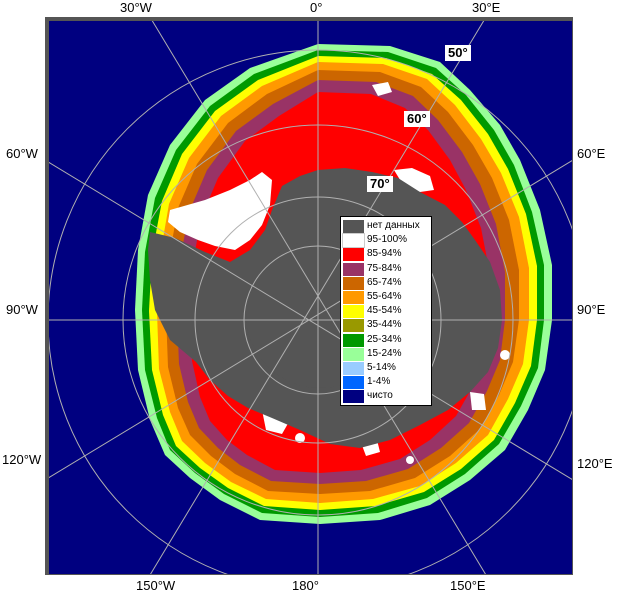 Image resolution: width=617 pixels, height=594 pixels. What do you see at coordinates (417, 119) in the screenshot?
I see `lat-label-60: 60°` at bounding box center [417, 119].